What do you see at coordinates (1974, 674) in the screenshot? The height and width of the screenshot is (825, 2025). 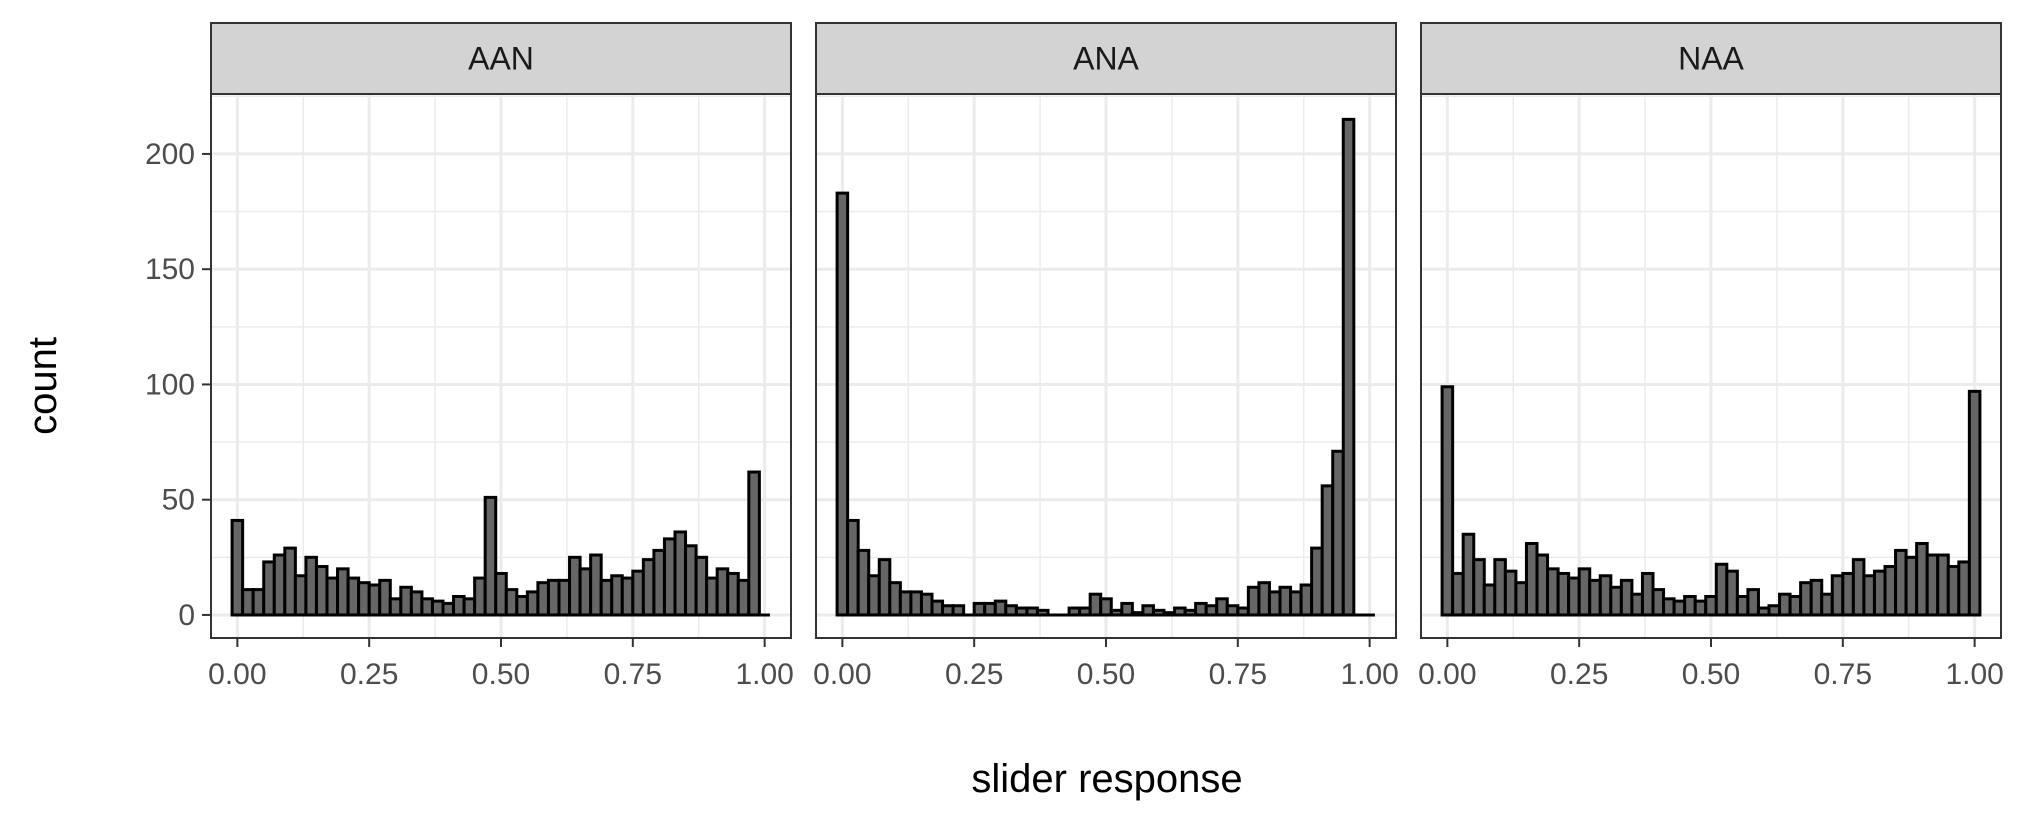 I see `x-tick-label: 1.00` at bounding box center [1974, 674].